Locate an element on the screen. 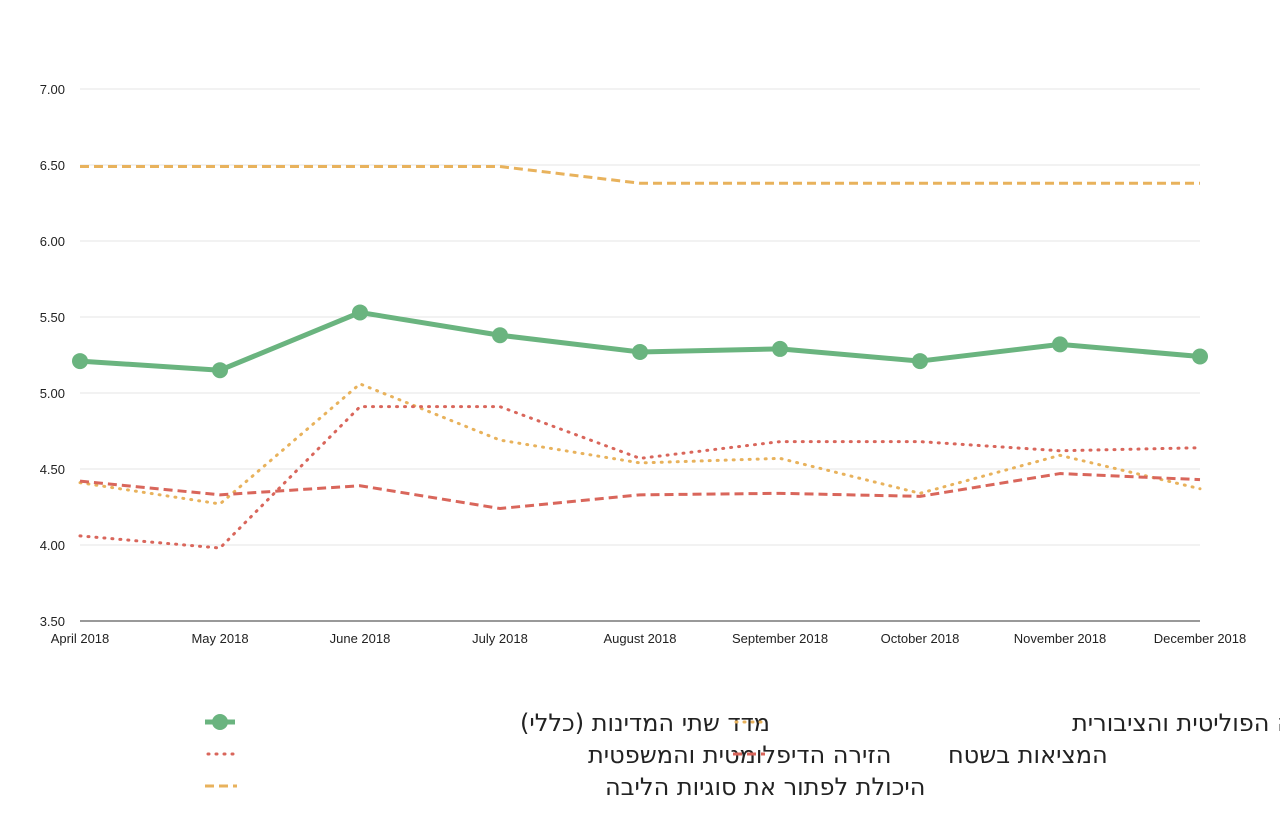 Image resolution: width=1280 pixels, height=830 pixels. x-tick-label: August 2018 is located at coordinates (639, 638).